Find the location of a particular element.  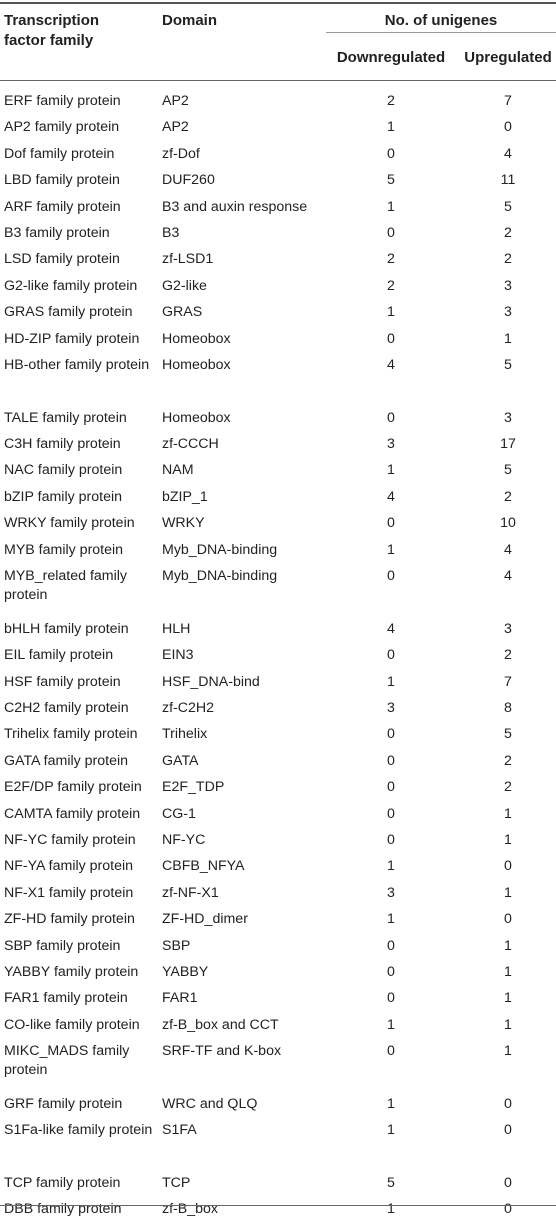

domain-cell: G2-like is located at coordinates (184, 285).